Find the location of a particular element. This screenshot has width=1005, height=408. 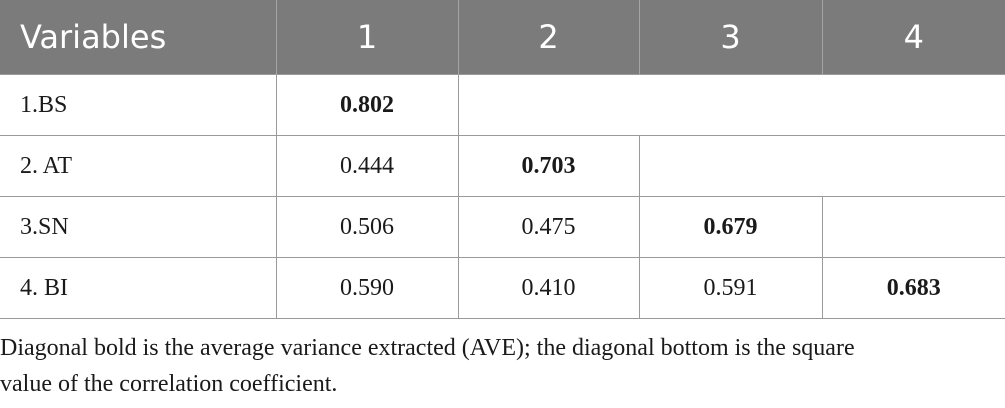

cell-bi-3: 0.591 is located at coordinates (730, 288).